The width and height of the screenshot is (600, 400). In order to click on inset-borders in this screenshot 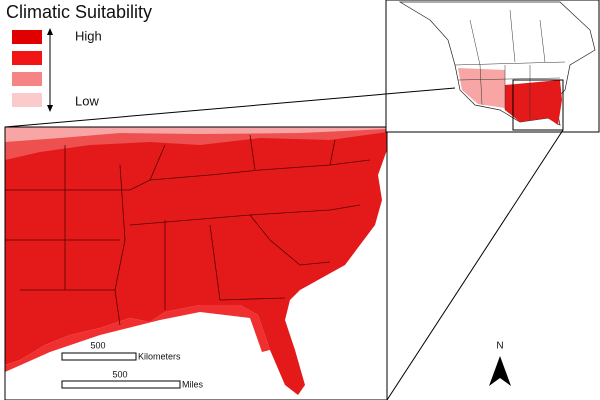, I will do `click(510, 64)`.